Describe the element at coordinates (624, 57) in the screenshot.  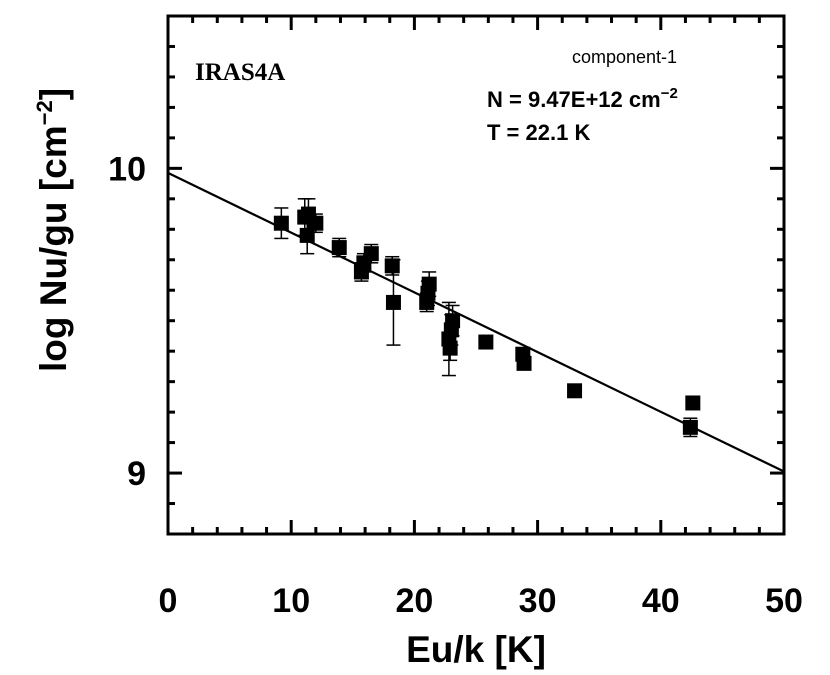
I see `component-label: component-1` at that location.